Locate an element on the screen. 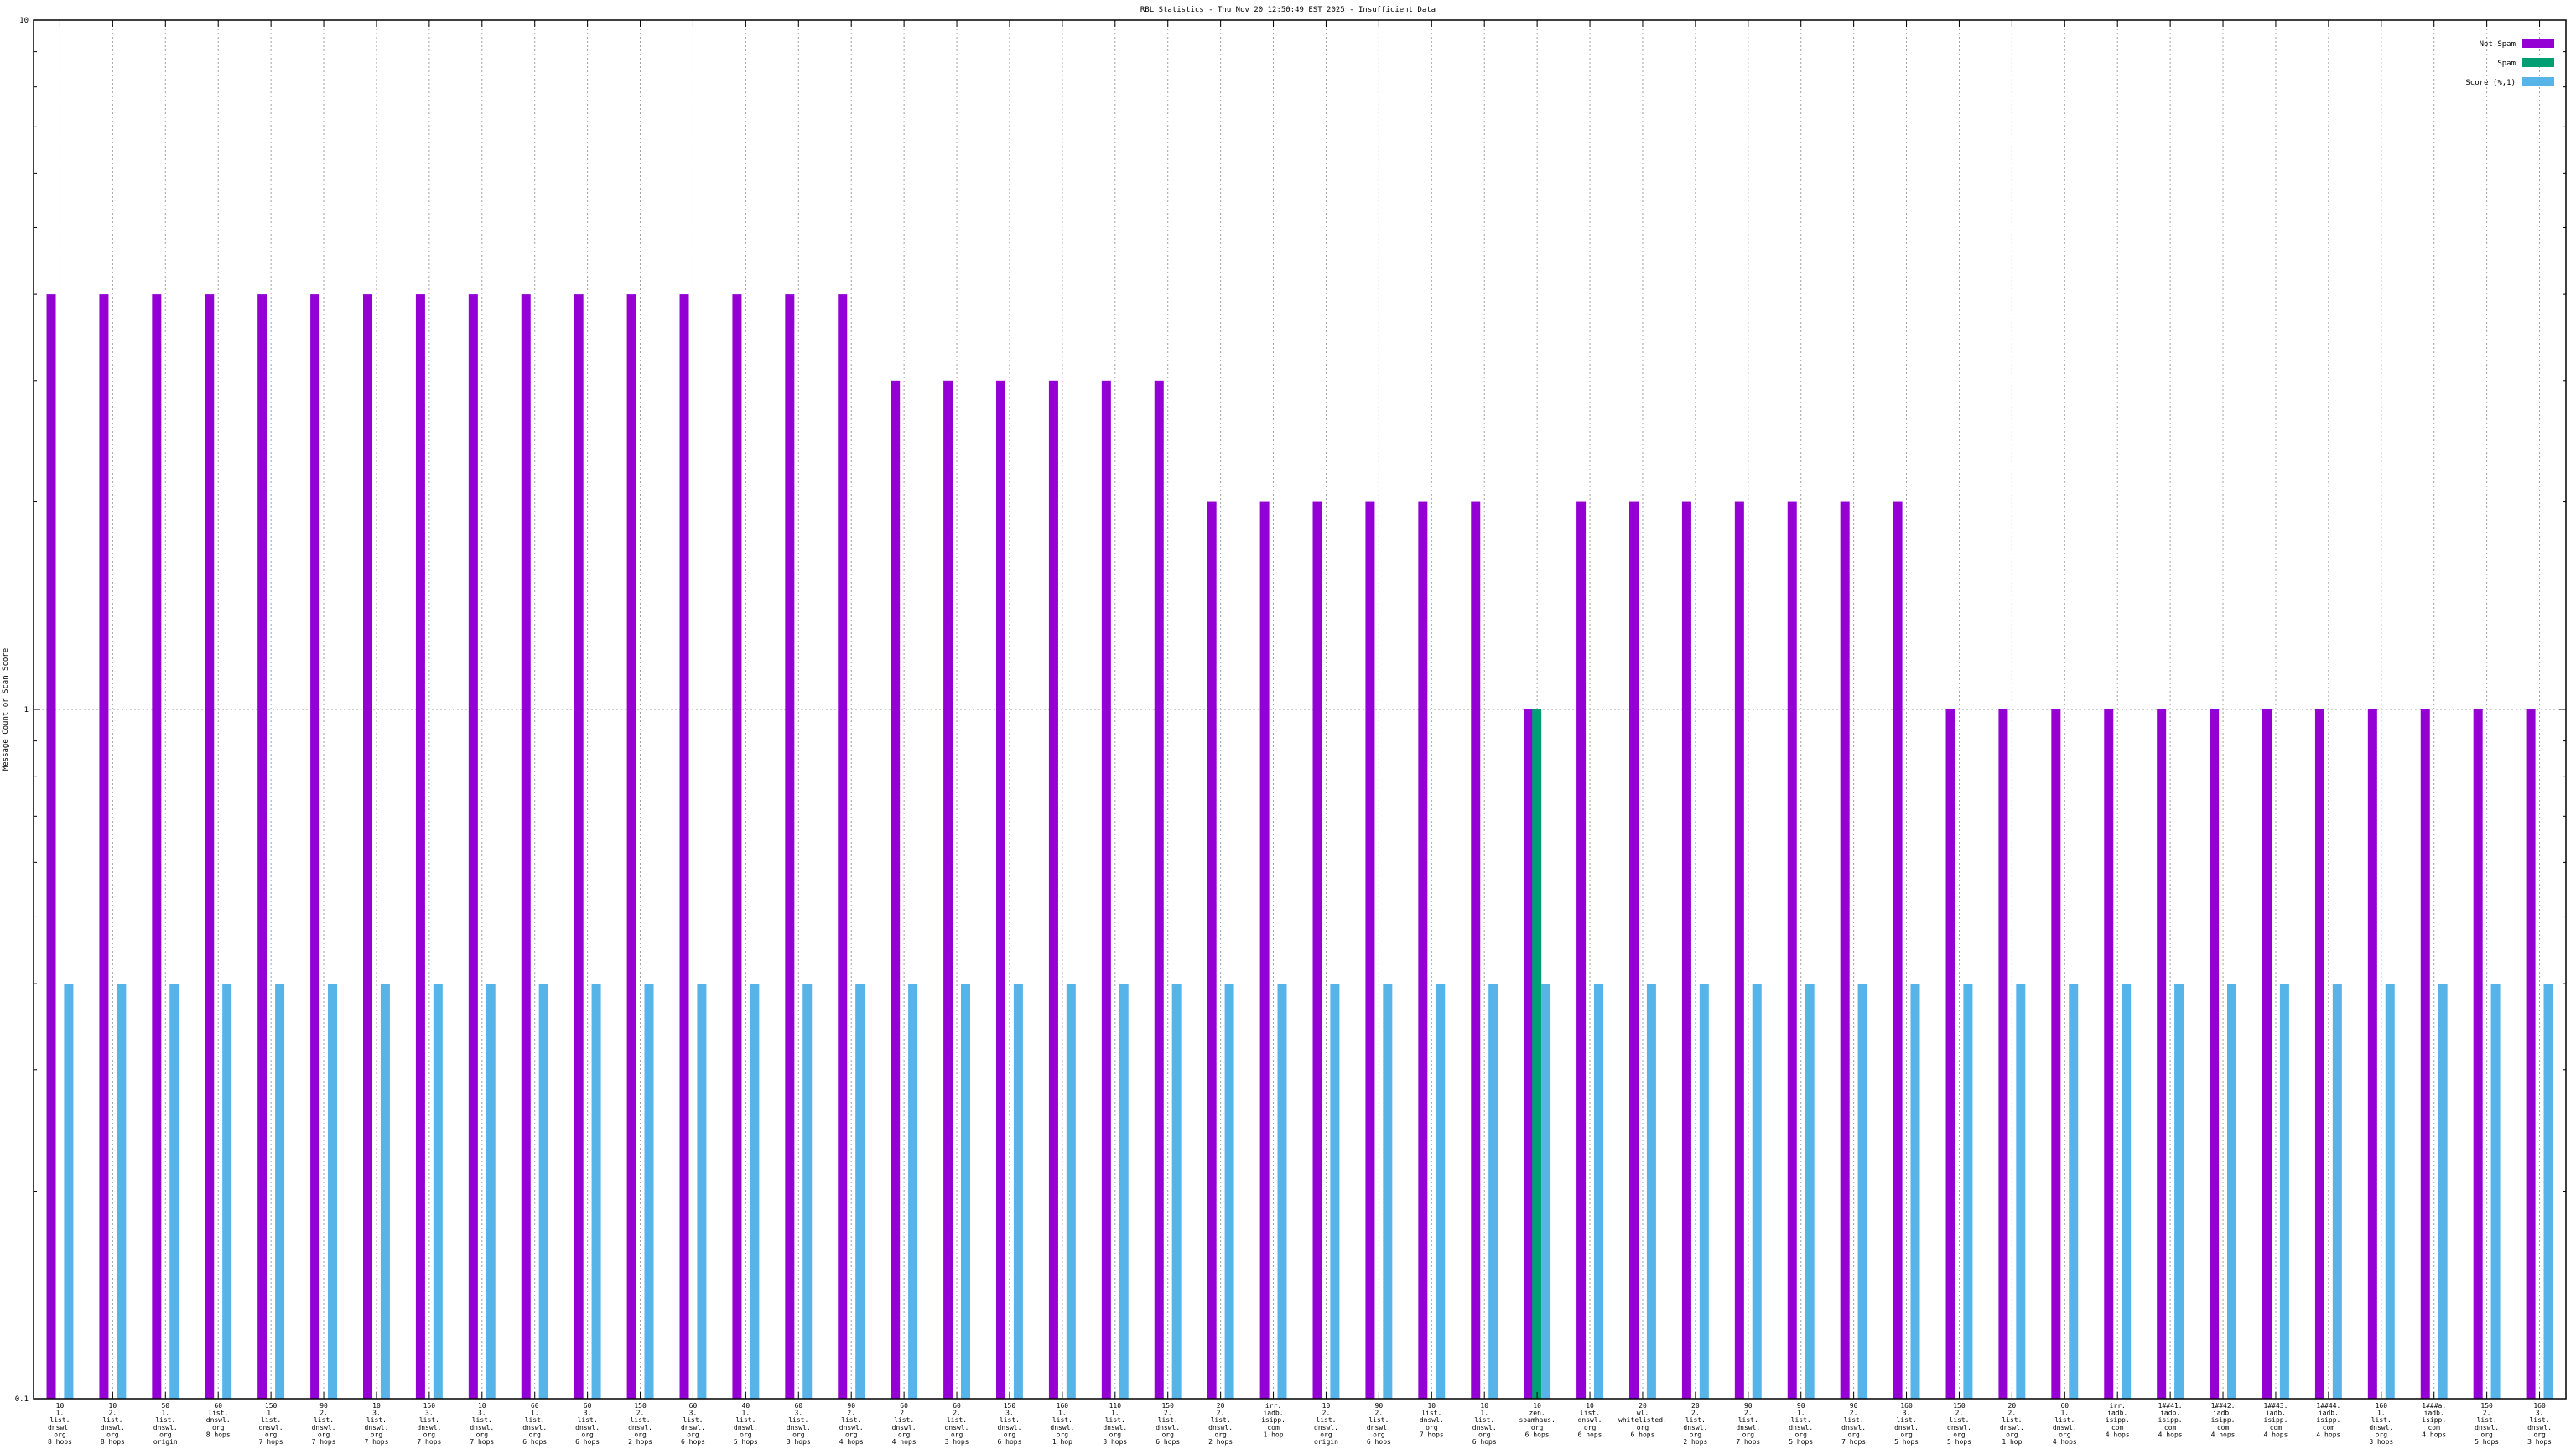  y-axis-label: Message Count or Scan Score is located at coordinates (6, 709).